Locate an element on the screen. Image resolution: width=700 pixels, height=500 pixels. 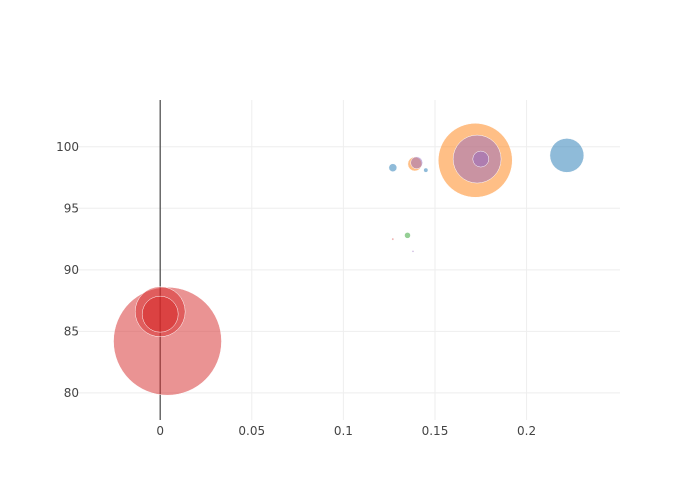
x-tick-label: 0.05 is located at coordinates (251, 431).